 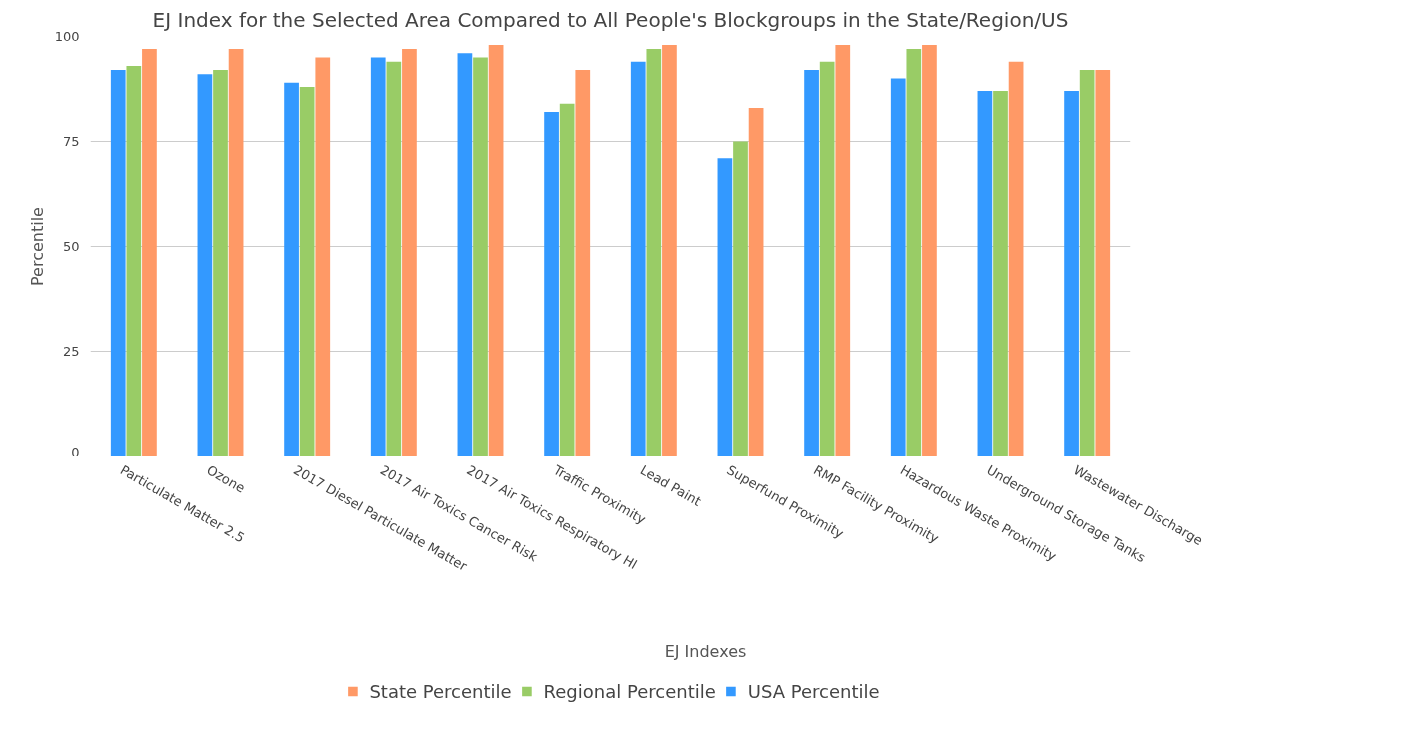 What do you see at coordinates (610, 19) in the screenshot?
I see `chart-title: EJ Index for the Selected Area Compared to All People's Blockgroups in the State/Region/US` at bounding box center [610, 19].